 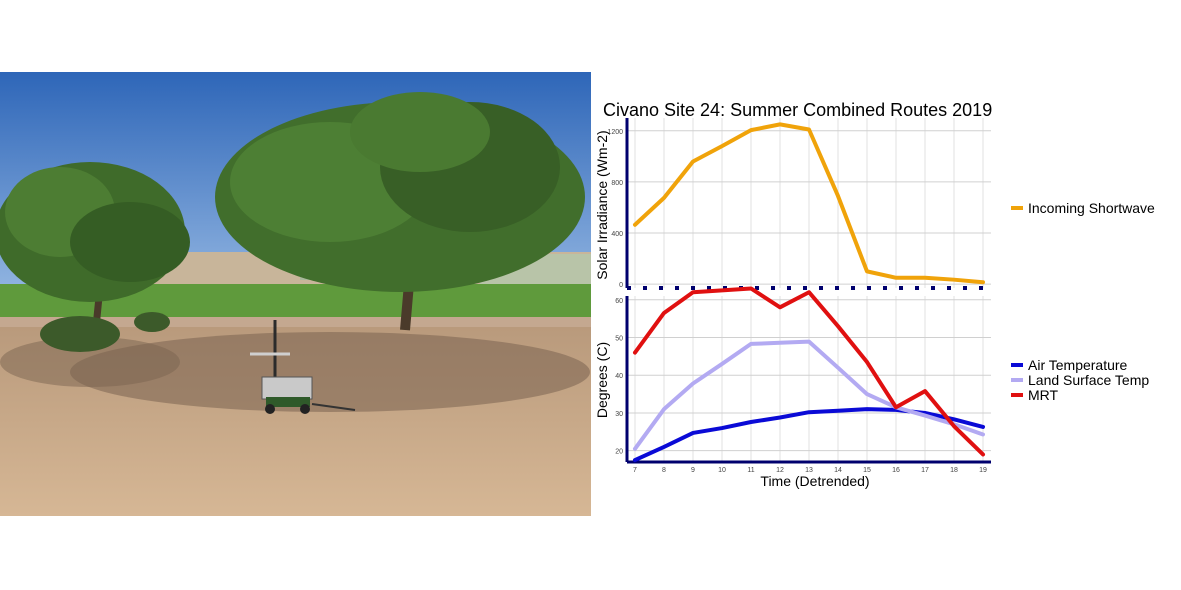 I want to click on y-tick-label: 60, so click(x=619, y=301).